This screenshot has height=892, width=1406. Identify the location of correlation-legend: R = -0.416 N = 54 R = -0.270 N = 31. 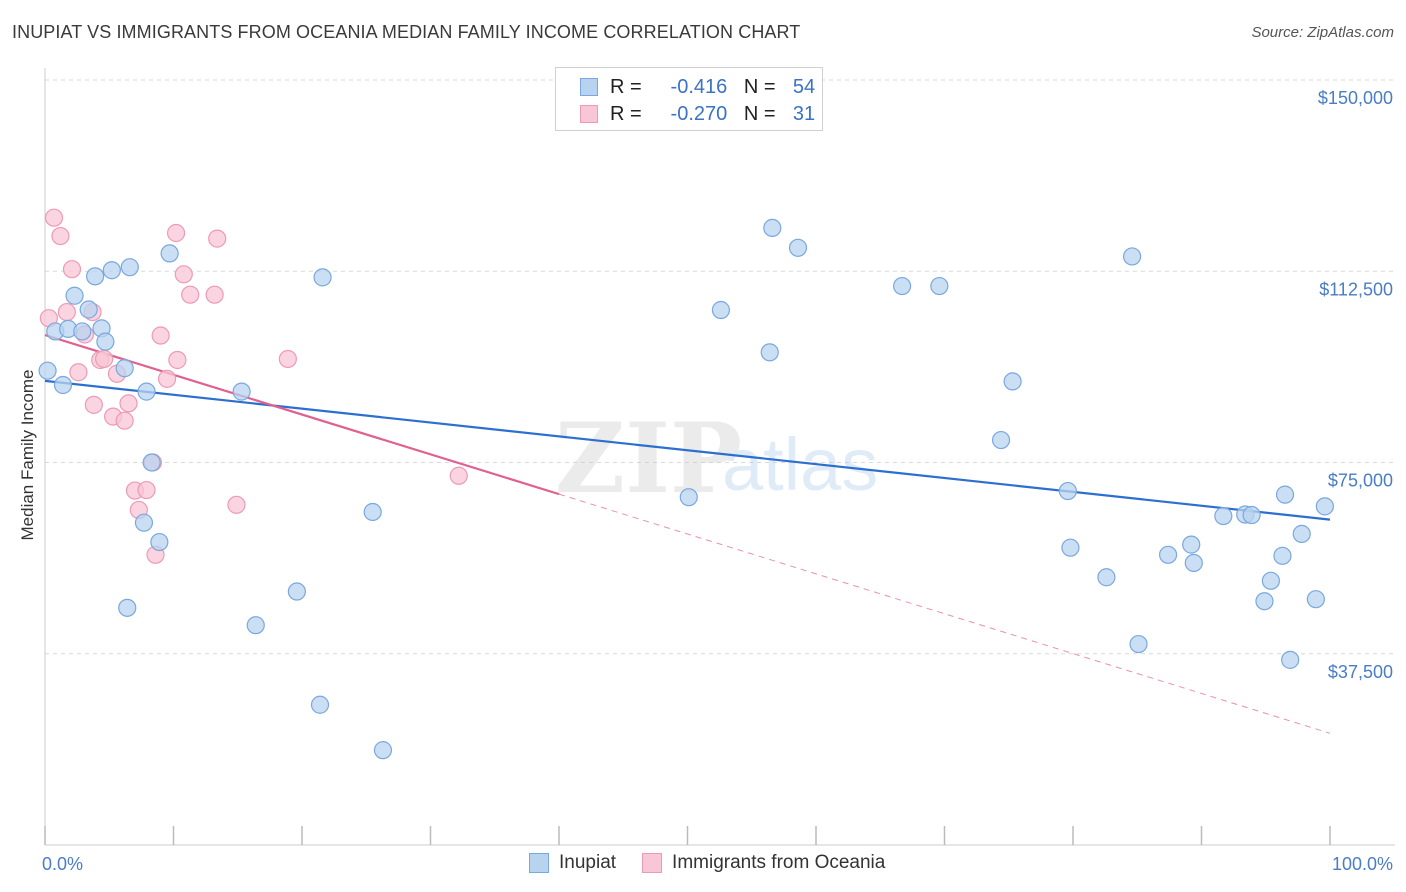
(689, 99).